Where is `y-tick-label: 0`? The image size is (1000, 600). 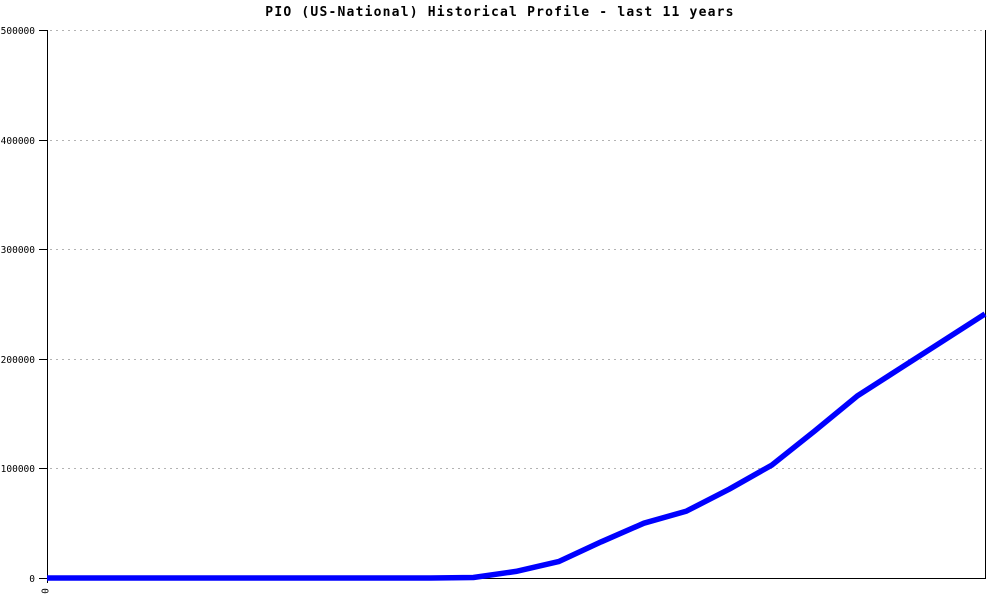
y-tick-label: 0 is located at coordinates (32, 579).